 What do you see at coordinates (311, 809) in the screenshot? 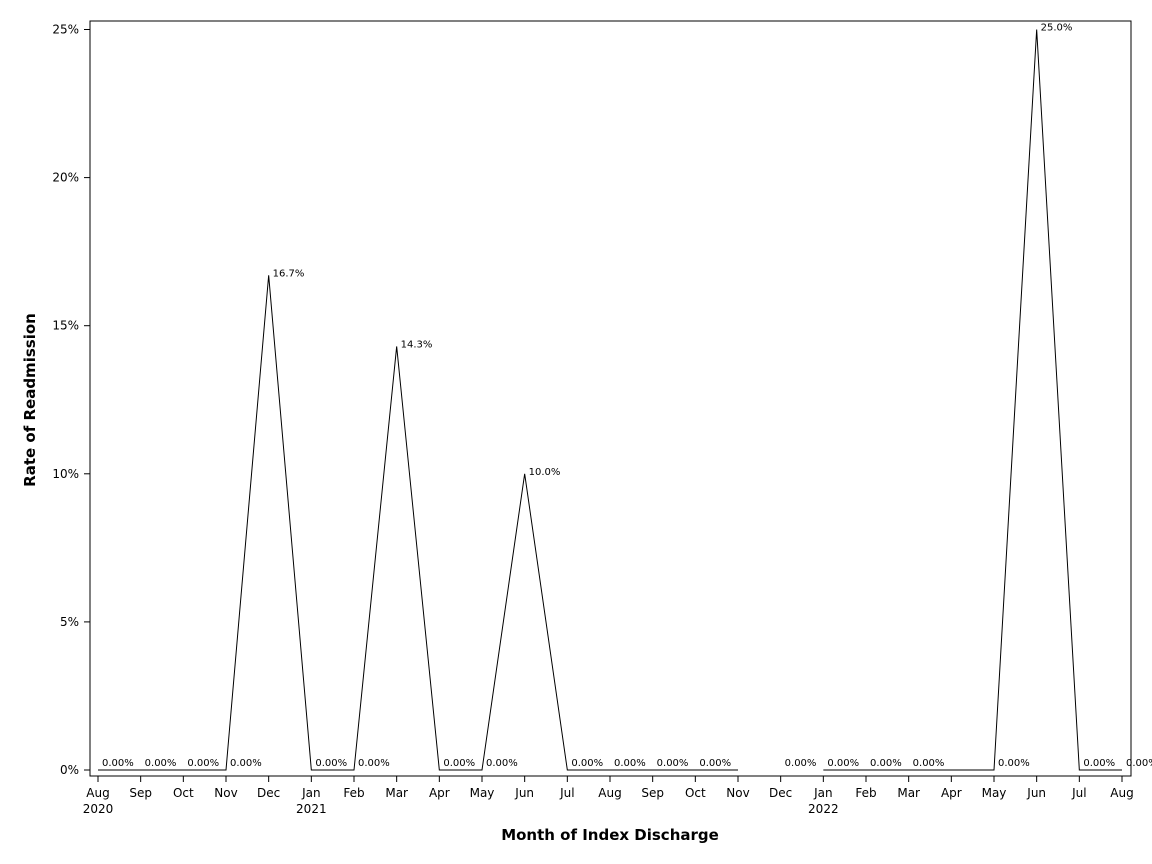
I see `x-tick-year-label: 2021` at bounding box center [311, 809].